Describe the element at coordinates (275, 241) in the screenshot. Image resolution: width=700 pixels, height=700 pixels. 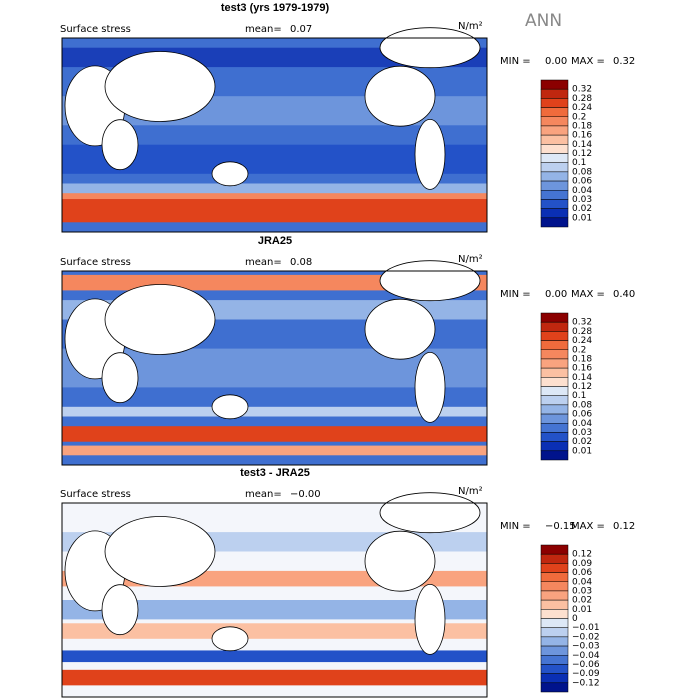
I see `panel-title: JRA25` at that location.